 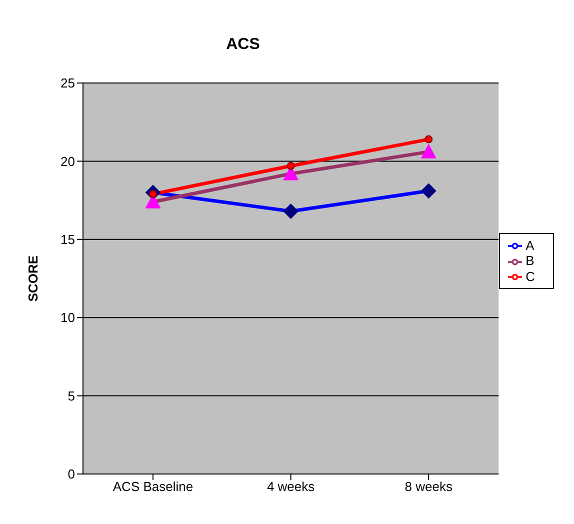 What do you see at coordinates (153, 486) in the screenshot?
I see `x-tick-label: ACS Baseline` at bounding box center [153, 486].